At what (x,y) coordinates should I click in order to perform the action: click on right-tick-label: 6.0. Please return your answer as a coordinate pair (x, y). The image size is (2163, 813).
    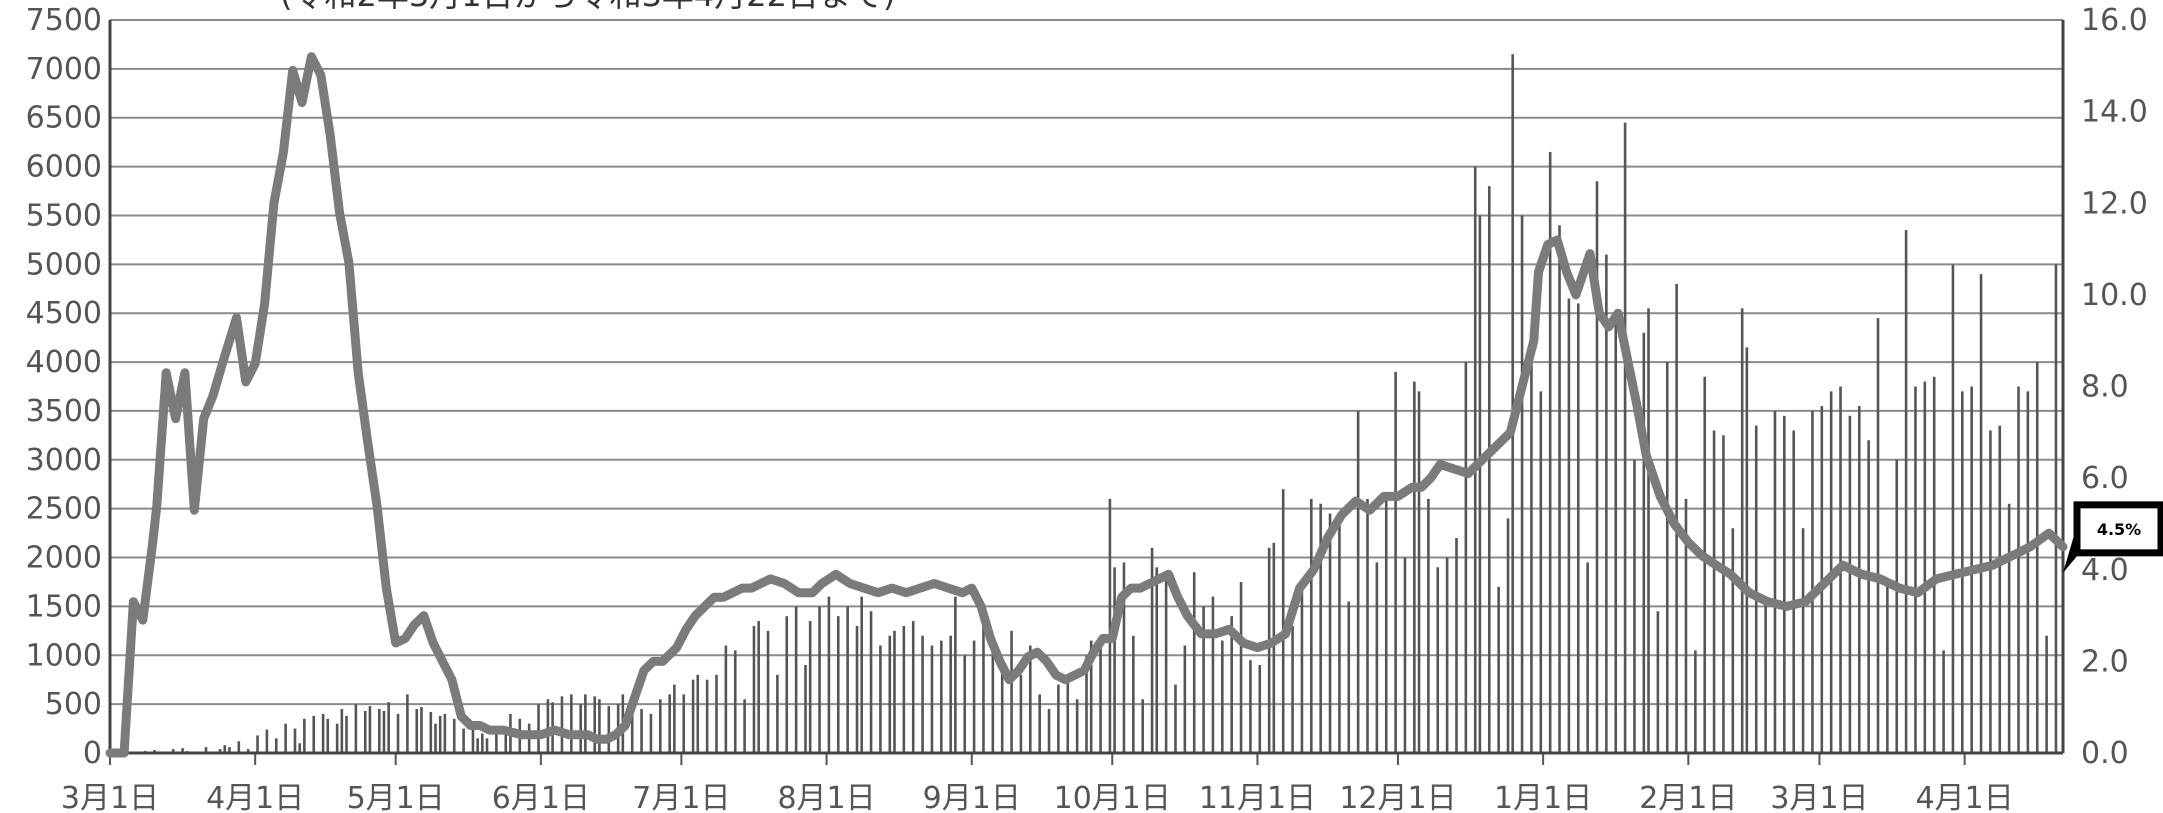
    Looking at the image, I should click on (2105, 478).